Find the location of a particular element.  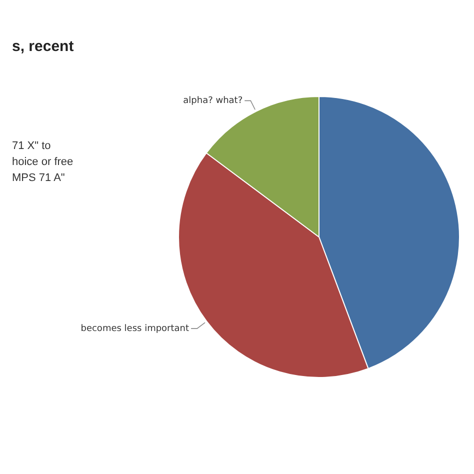

slice-label: alpha? what? is located at coordinates (213, 101).